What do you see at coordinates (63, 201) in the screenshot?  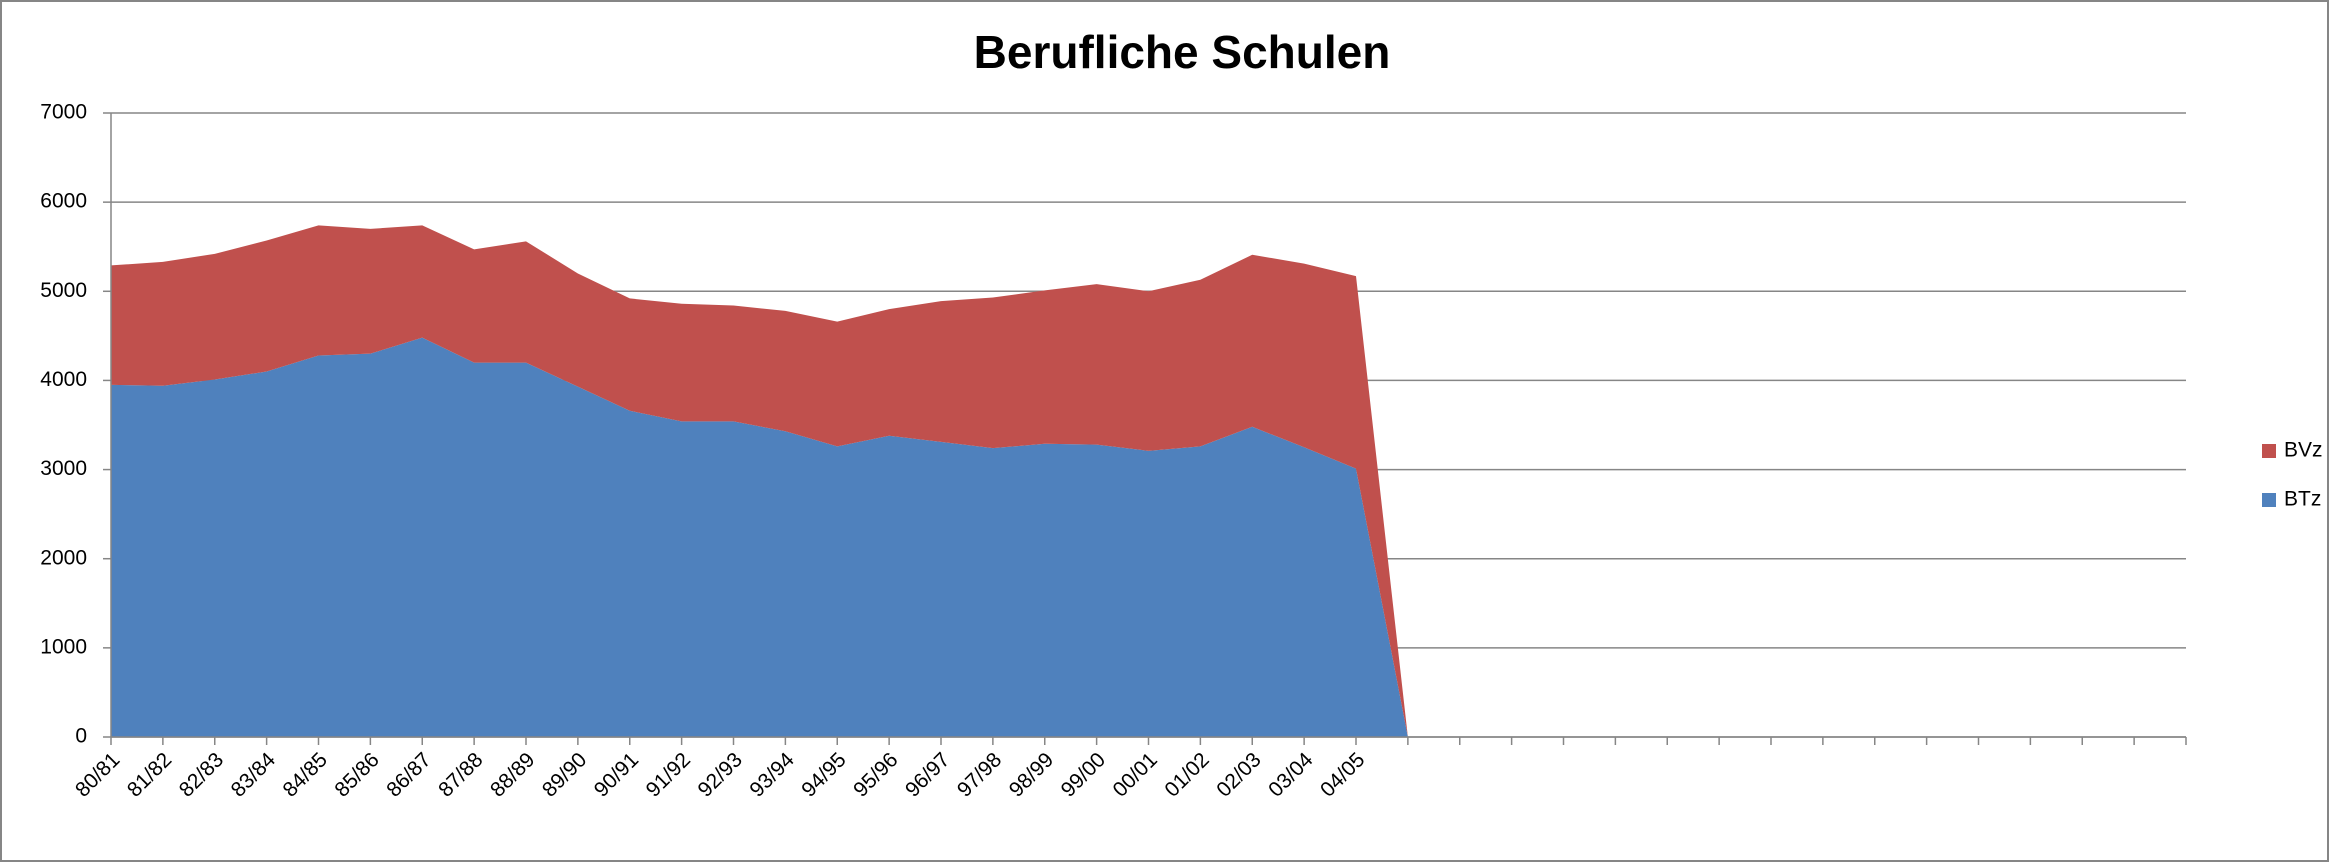 I see `y-tick-label: 6000` at bounding box center [63, 201].